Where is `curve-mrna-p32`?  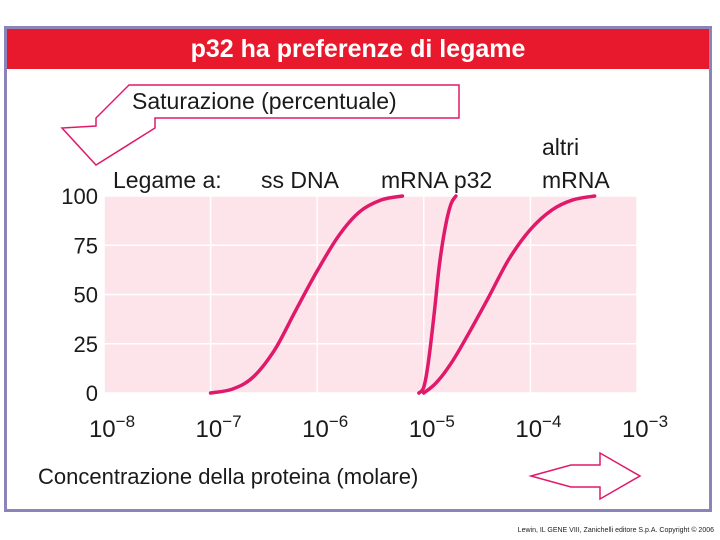 curve-mrna-p32 is located at coordinates (437, 294).